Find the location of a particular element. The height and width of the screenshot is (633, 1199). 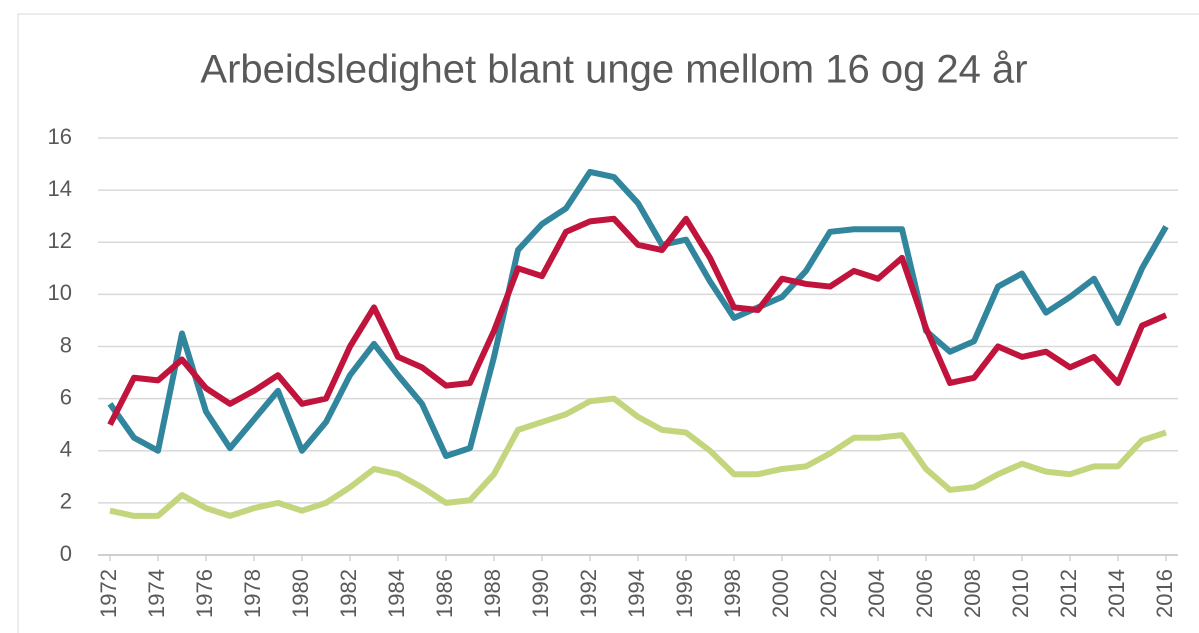

x-tick-label: 2010 is located at coordinates (1020, 593).